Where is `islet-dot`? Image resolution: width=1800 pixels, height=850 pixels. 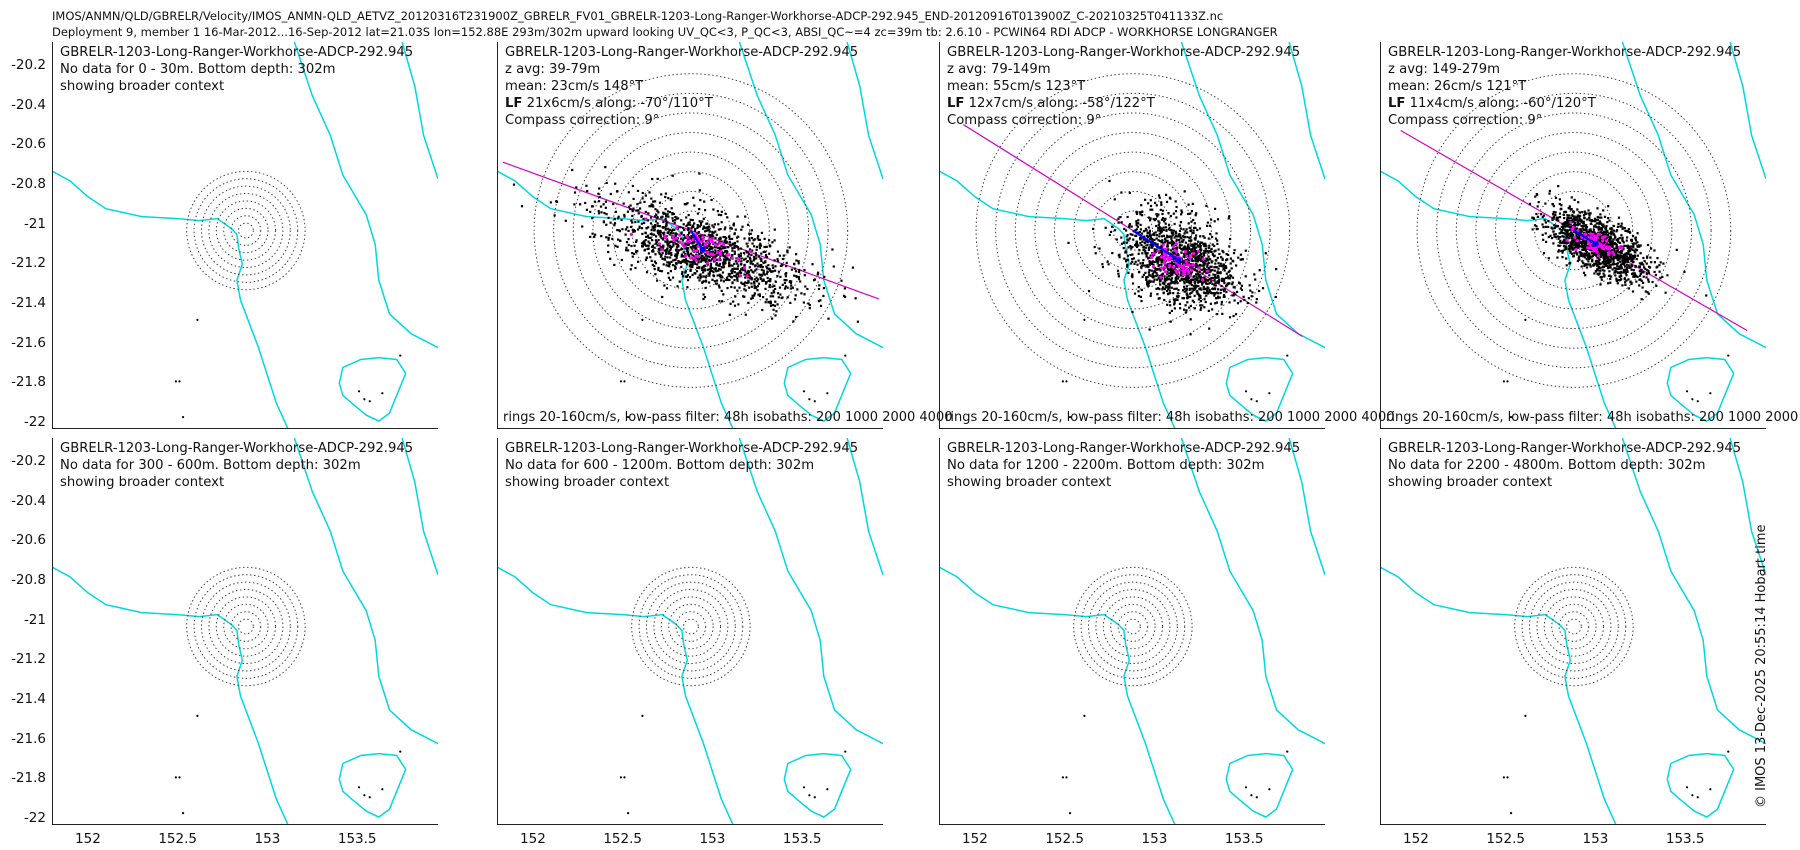 islet-dot is located at coordinates (1511, 813).